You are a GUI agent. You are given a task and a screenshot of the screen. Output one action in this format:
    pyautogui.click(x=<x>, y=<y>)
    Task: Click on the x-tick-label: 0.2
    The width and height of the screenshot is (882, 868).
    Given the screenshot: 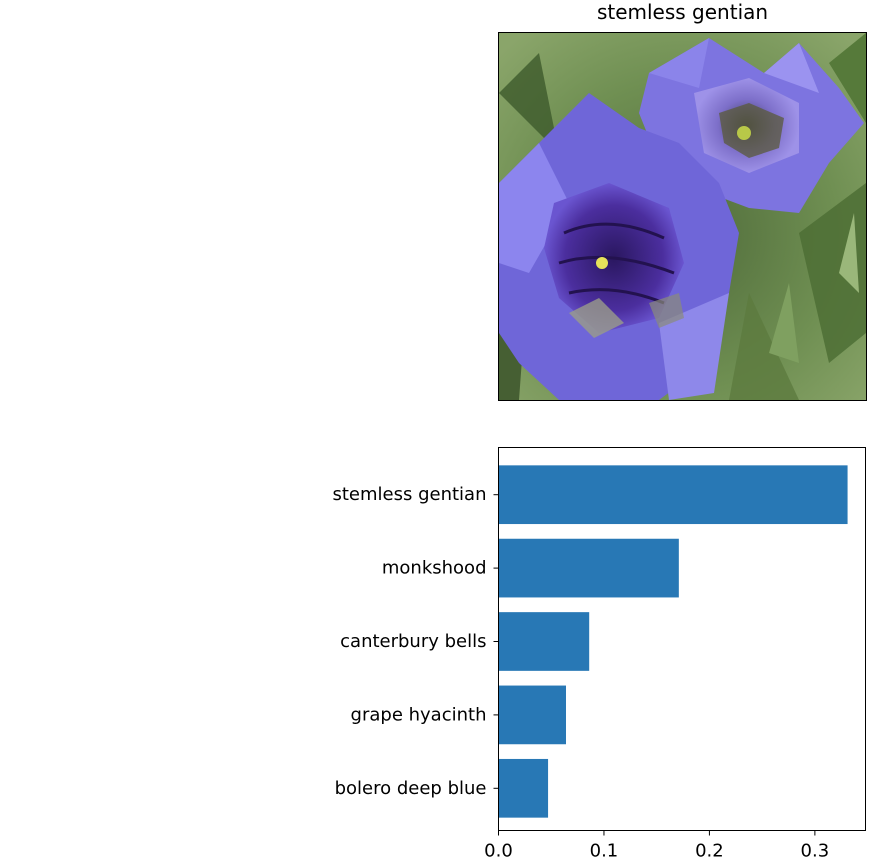 What is the action you would take?
    pyautogui.click(x=709, y=851)
    